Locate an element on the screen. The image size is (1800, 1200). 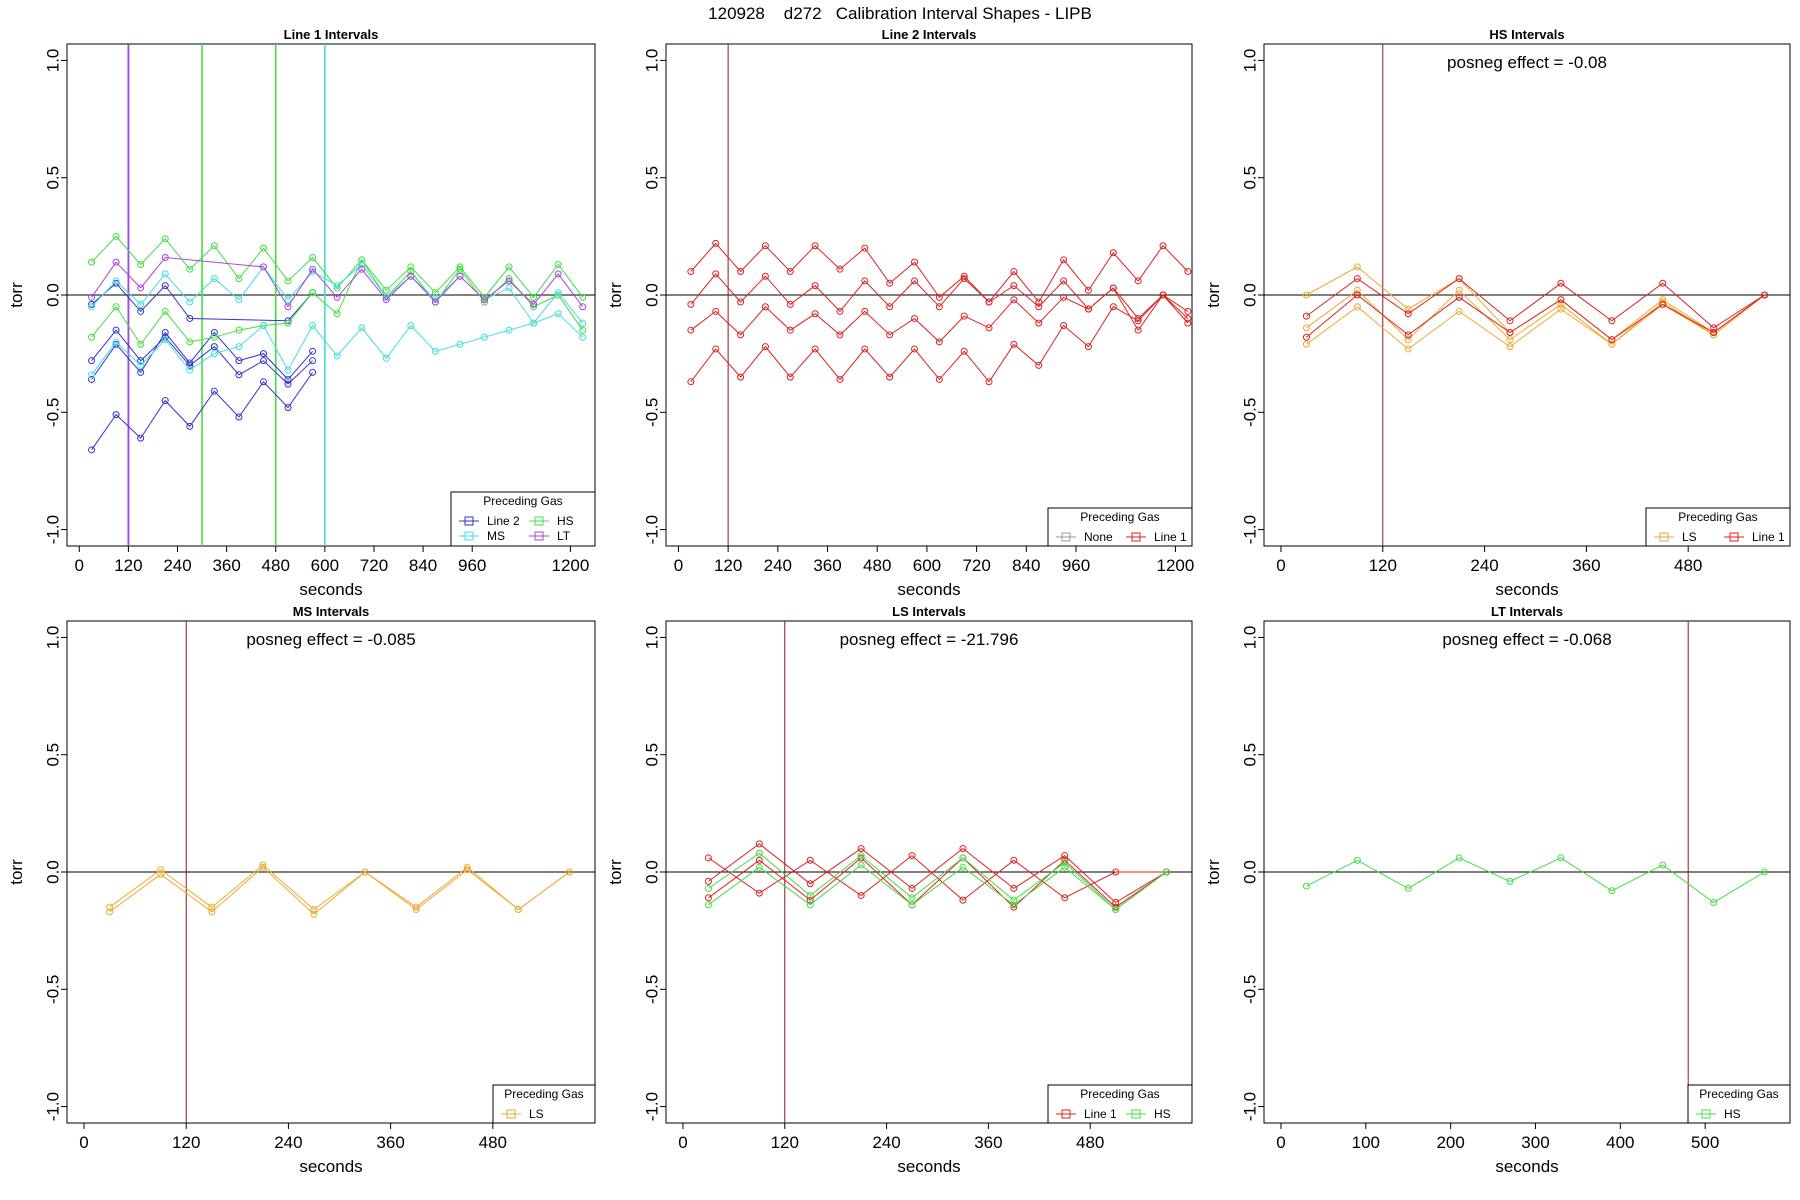
x-tick-label: 500 is located at coordinates (1705, 1142).